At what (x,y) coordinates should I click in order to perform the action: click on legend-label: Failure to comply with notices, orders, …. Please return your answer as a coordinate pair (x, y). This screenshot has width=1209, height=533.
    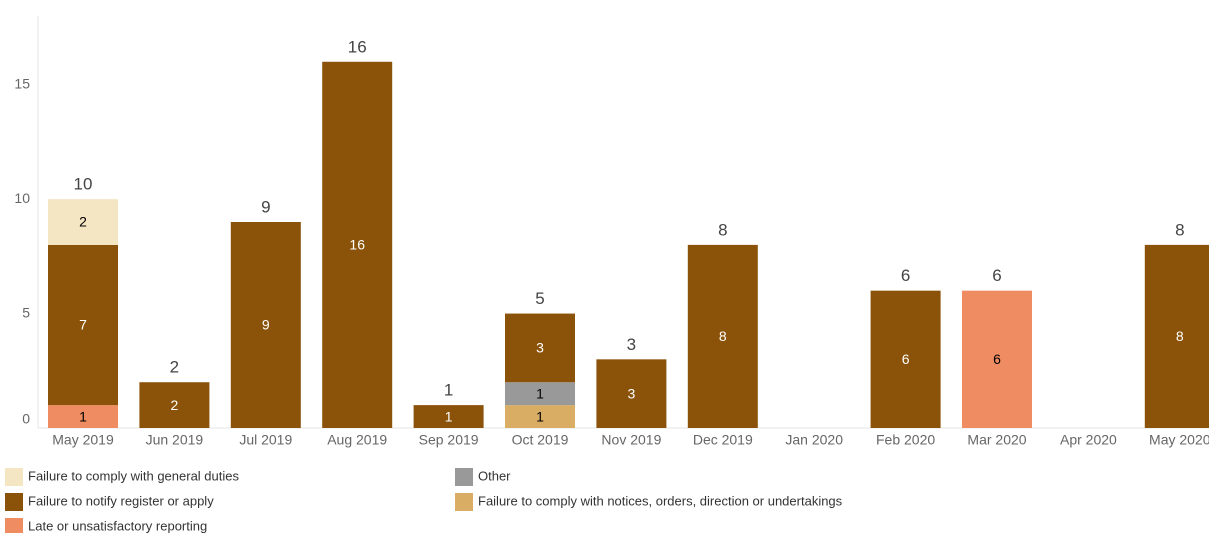
    Looking at the image, I should click on (660, 500).